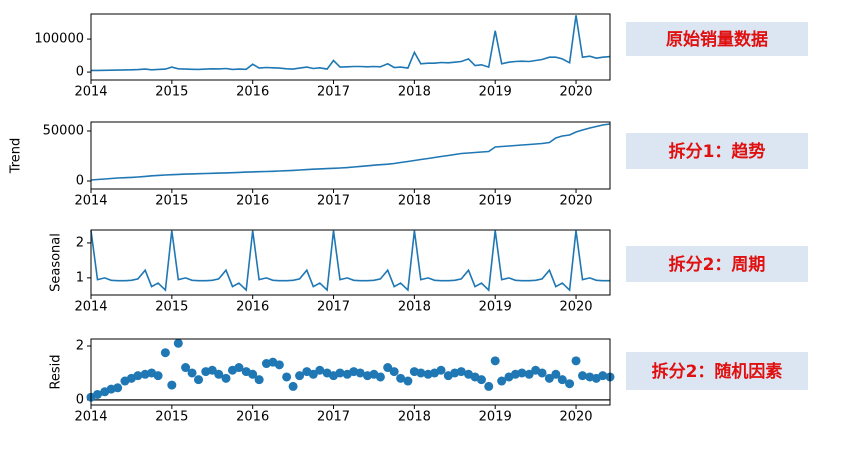 The height and width of the screenshot is (456, 846). What do you see at coordinates (56, 371) in the screenshot?
I see `y-axis-label: Resid` at bounding box center [56, 371].